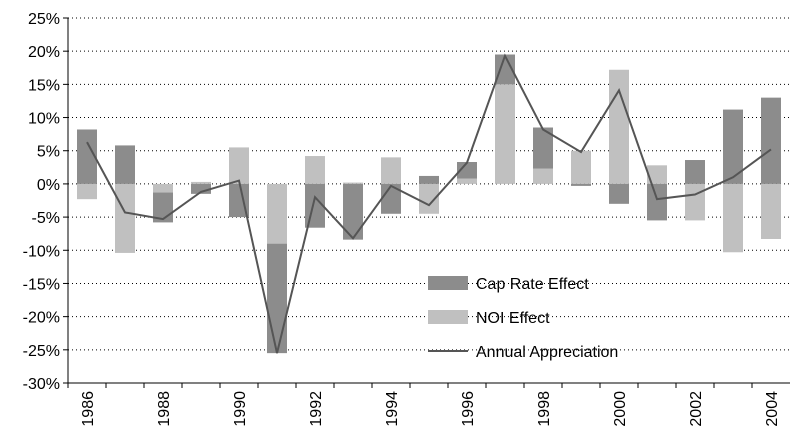 Image resolution: width=790 pixels, height=441 pixels. Describe the element at coordinates (44, 85) in the screenshot. I see `y-tick-label: 15%` at that location.